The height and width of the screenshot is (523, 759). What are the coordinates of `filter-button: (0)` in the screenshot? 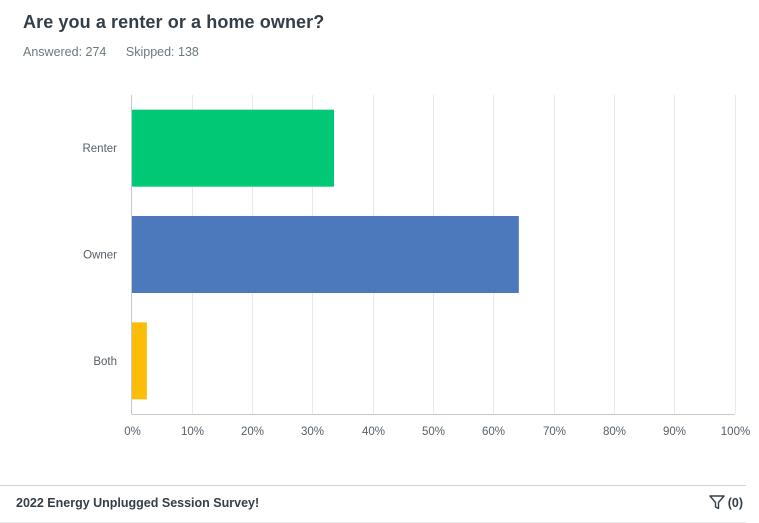 It's located at (726, 502).